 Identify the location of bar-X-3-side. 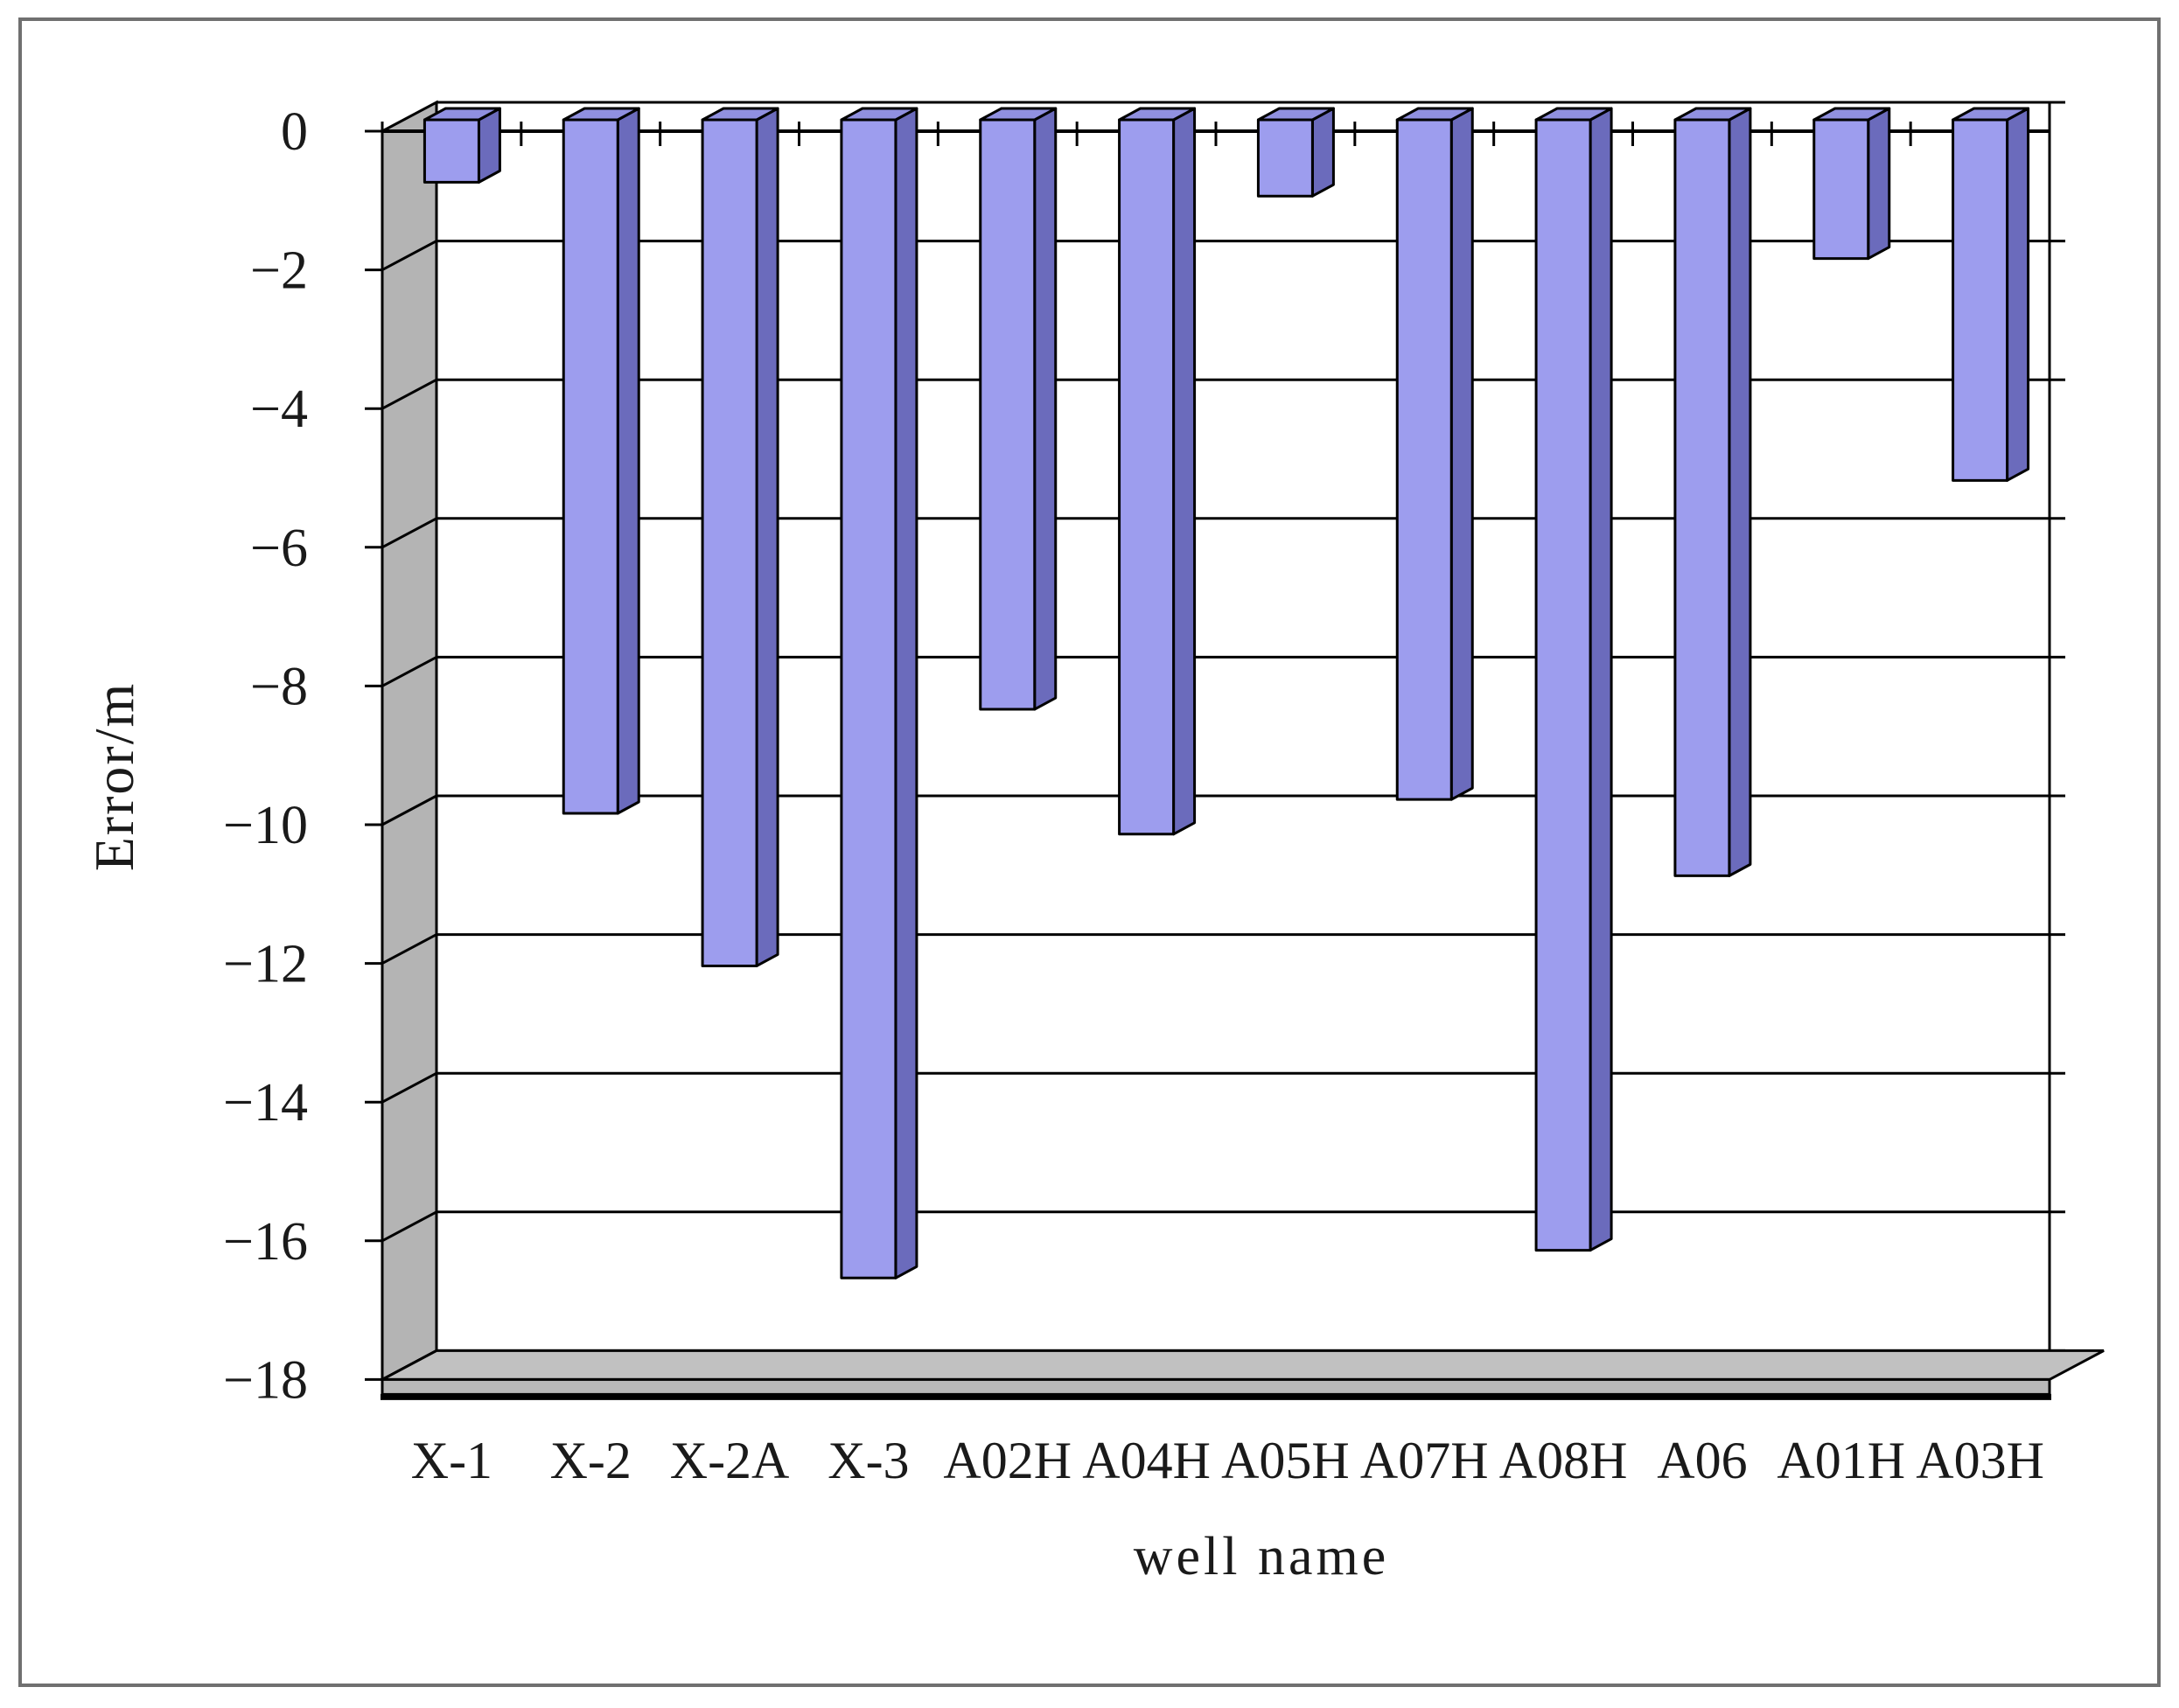
(906, 693).